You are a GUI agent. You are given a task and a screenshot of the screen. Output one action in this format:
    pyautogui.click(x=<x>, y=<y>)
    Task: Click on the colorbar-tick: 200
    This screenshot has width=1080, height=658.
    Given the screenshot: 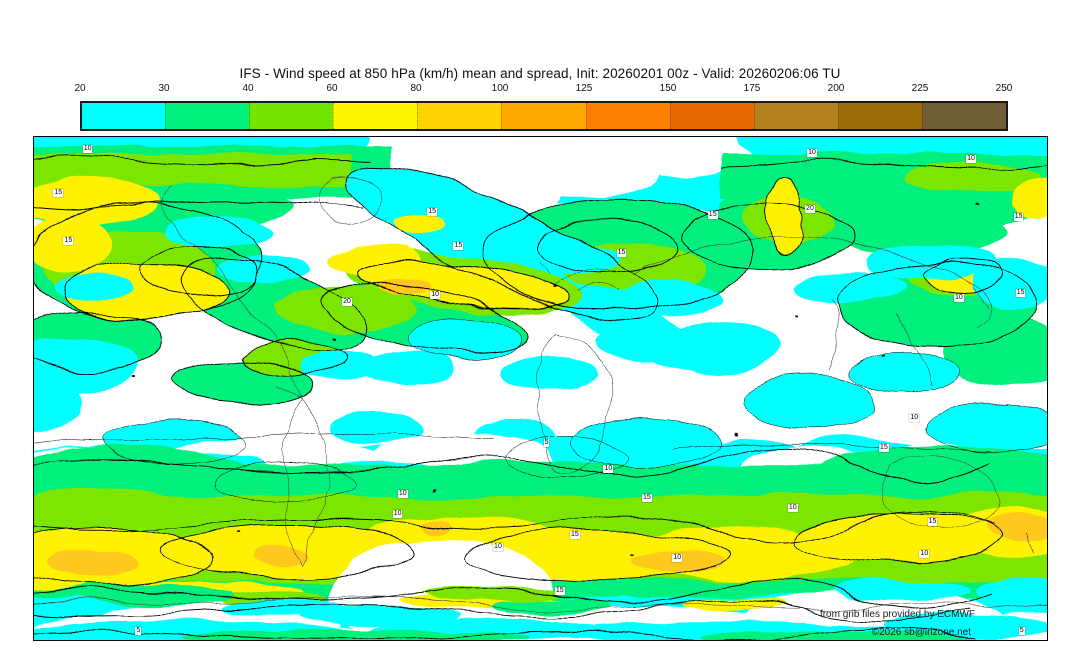 What is the action you would take?
    pyautogui.click(x=836, y=88)
    